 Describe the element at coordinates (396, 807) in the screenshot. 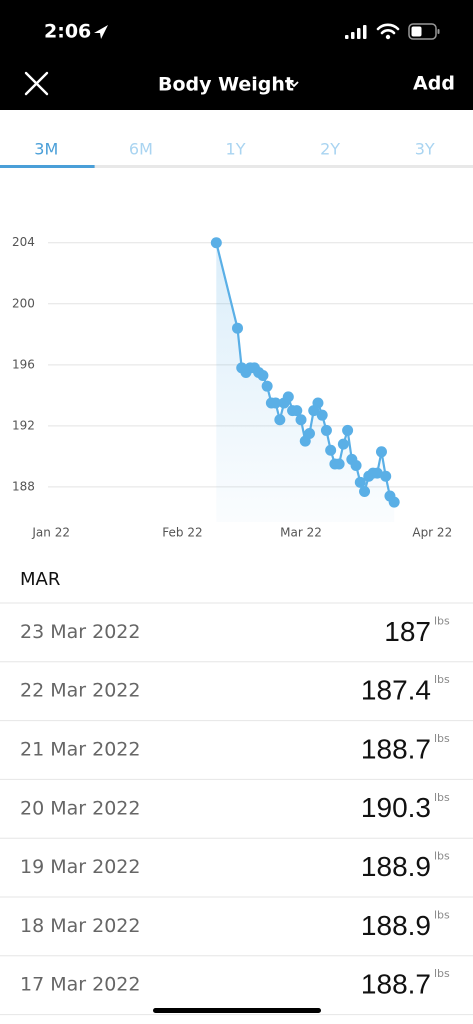

I see `row-value: 190.3` at that location.